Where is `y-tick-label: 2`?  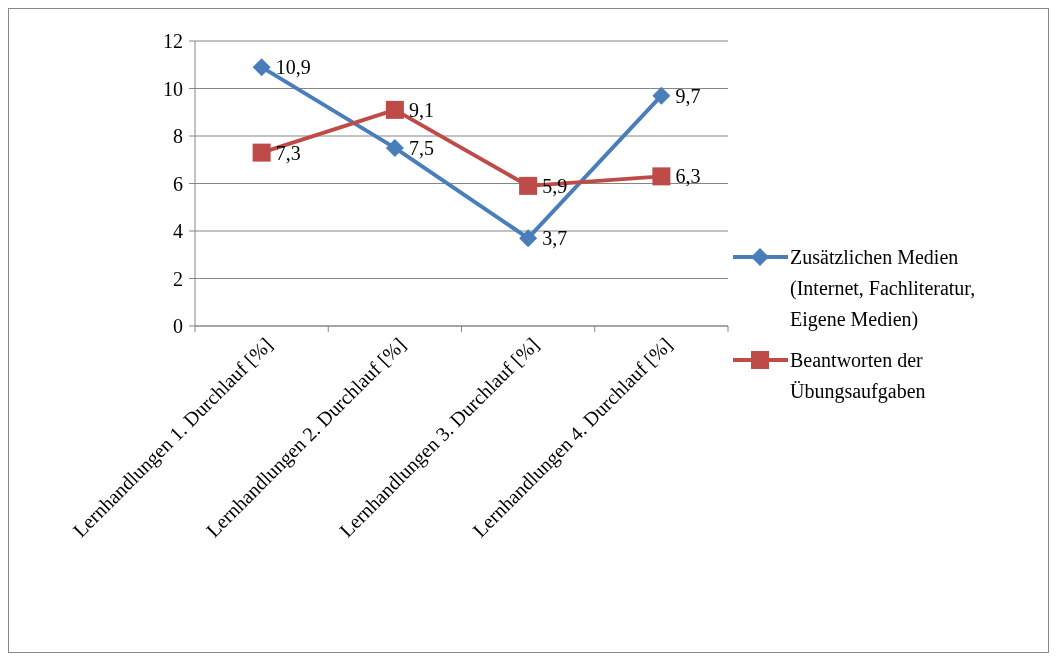 y-tick-label: 2 is located at coordinates (178, 278).